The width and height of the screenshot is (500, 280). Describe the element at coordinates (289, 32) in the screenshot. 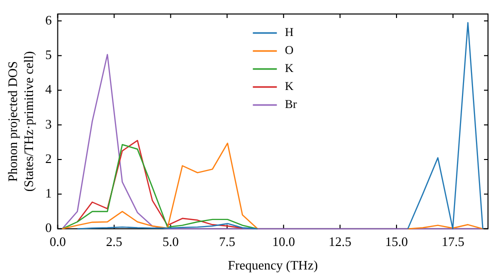

I see `legend-label: H` at that location.